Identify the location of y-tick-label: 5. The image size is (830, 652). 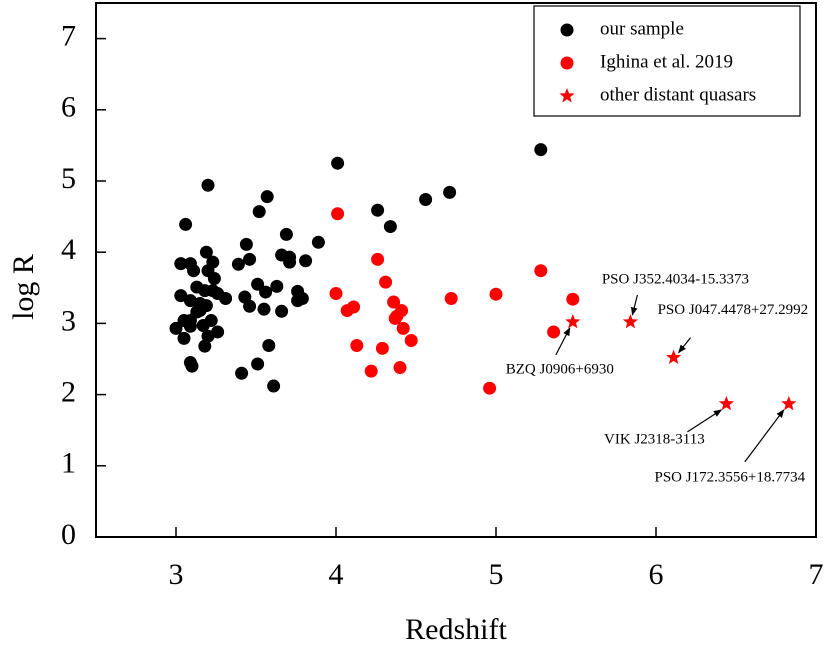
(68, 178).